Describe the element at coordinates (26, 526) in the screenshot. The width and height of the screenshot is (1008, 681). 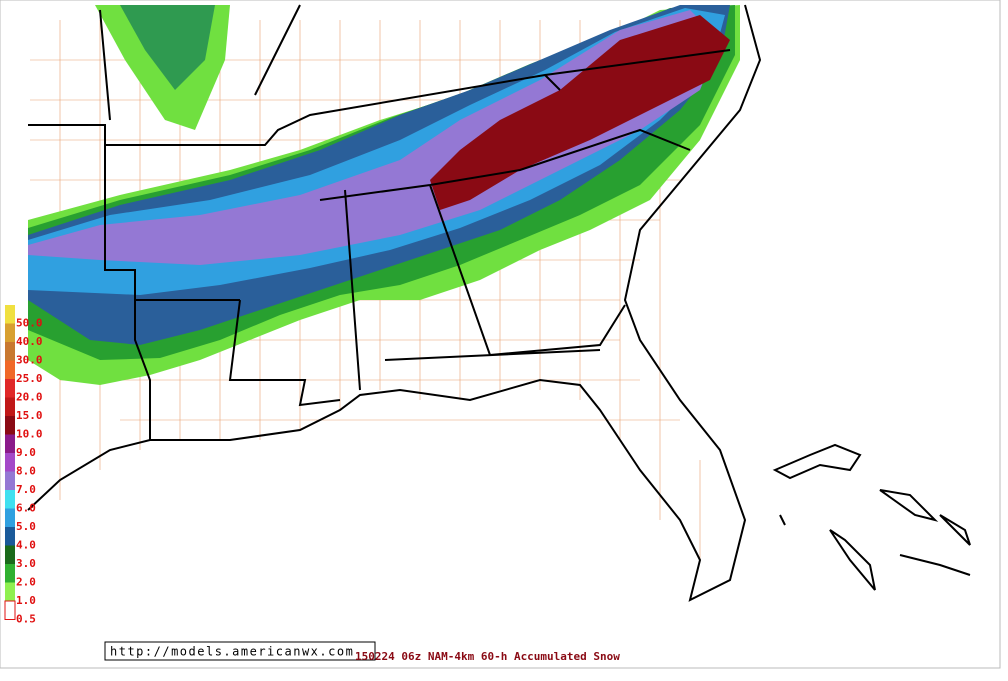
I see `legend-label: 5.0` at that location.